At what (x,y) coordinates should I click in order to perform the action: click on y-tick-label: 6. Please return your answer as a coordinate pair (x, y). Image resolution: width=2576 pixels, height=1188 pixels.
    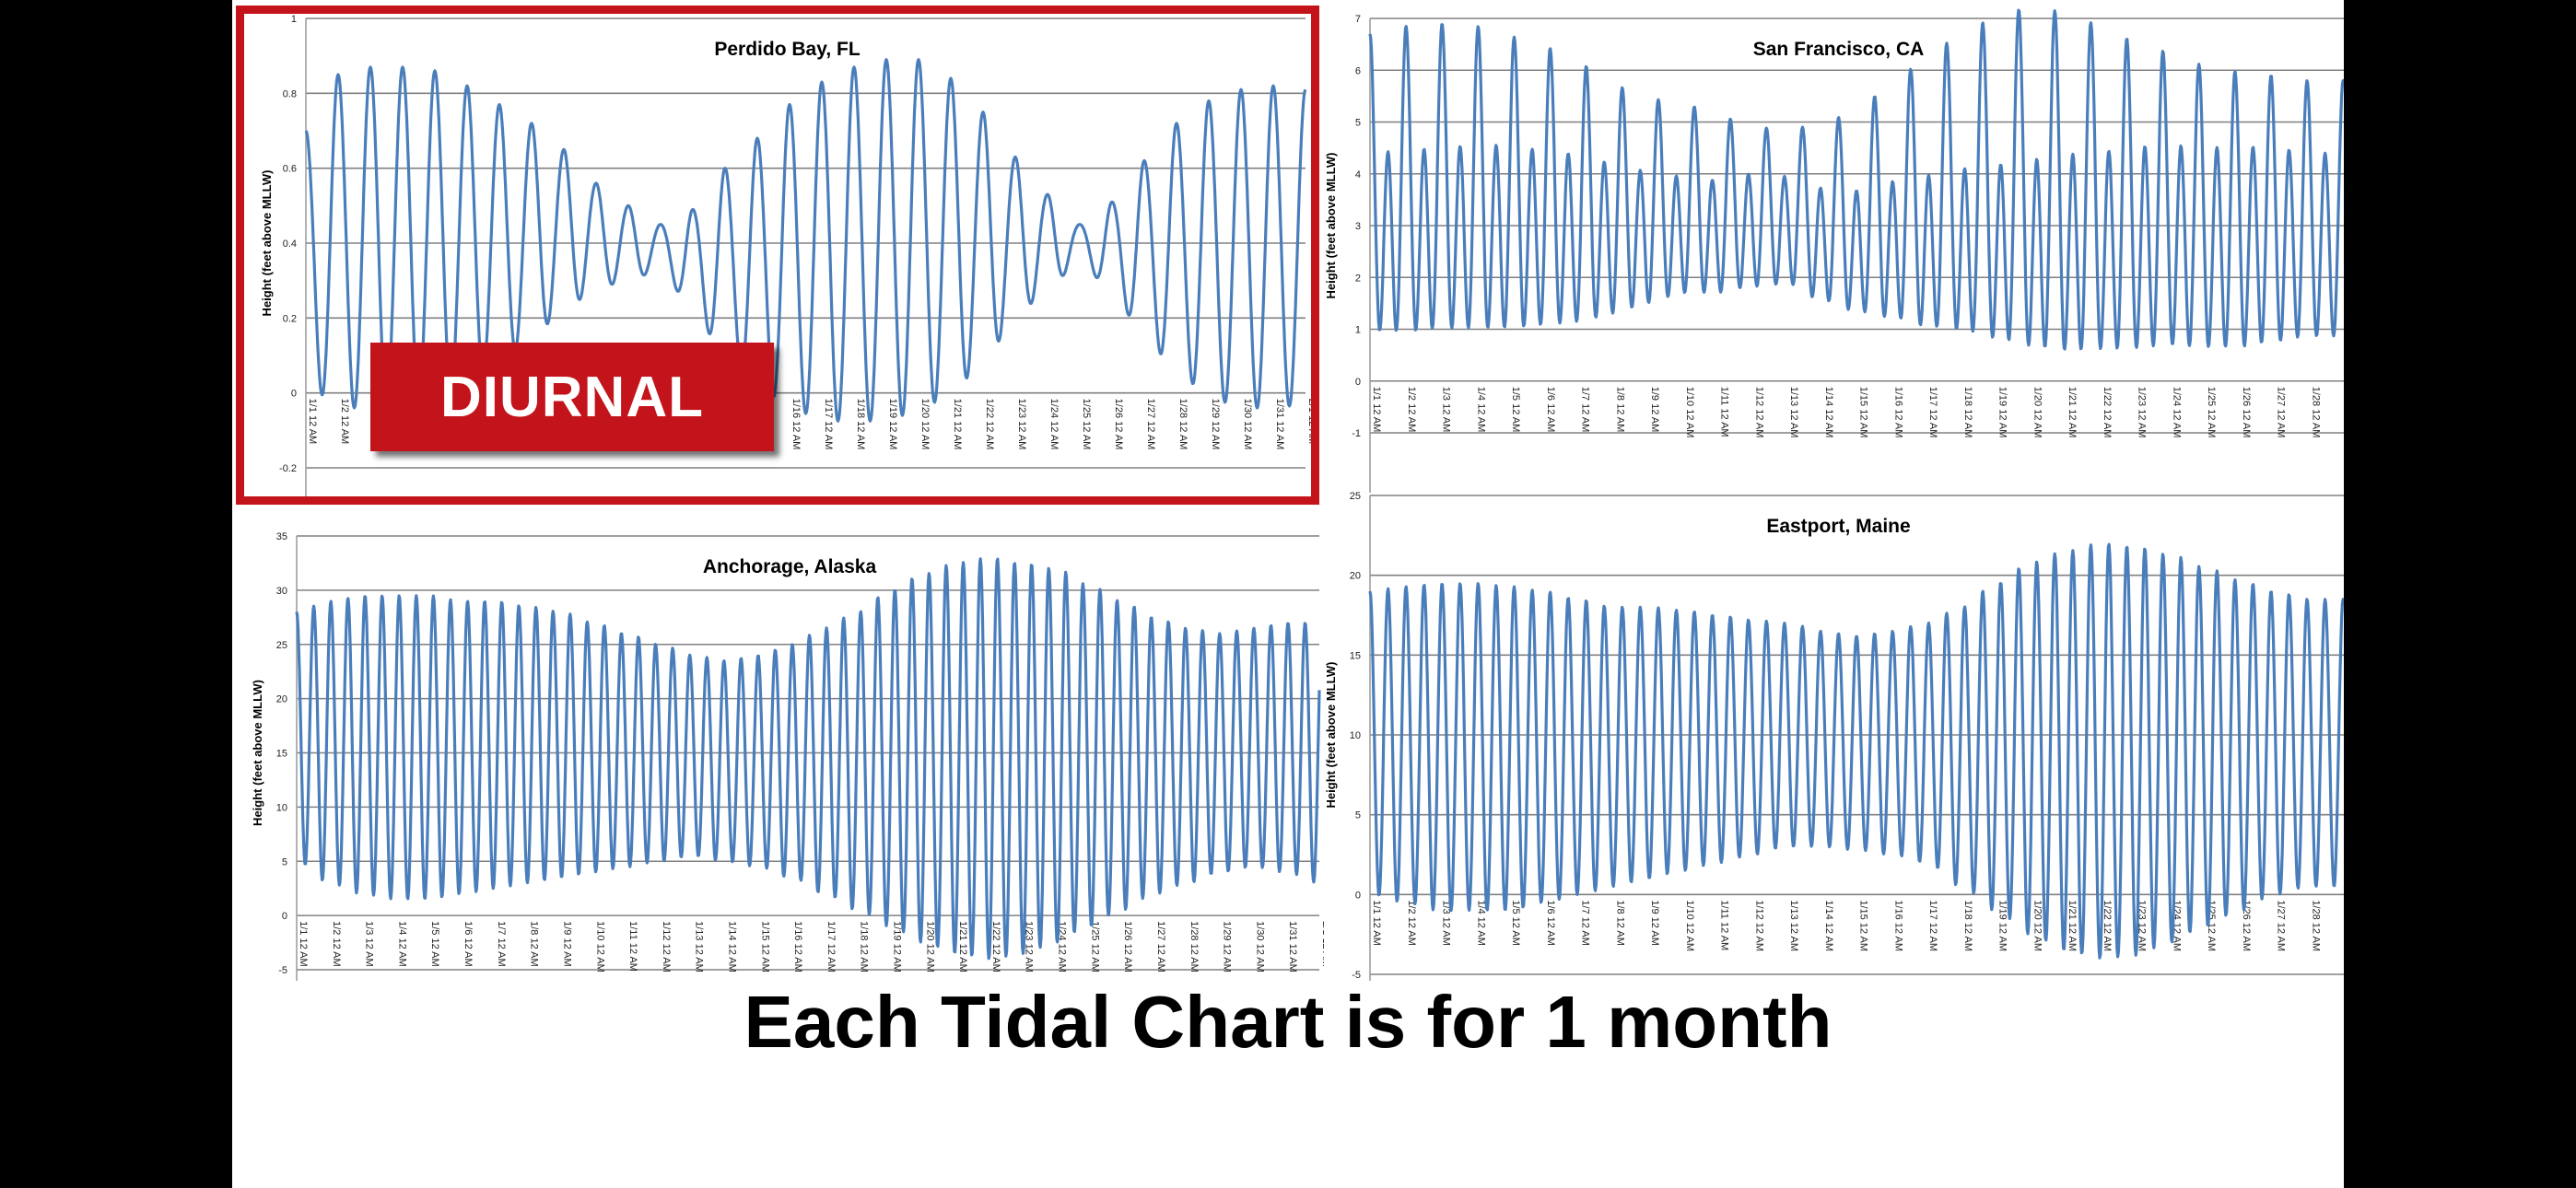
    Looking at the image, I should click on (1358, 70).